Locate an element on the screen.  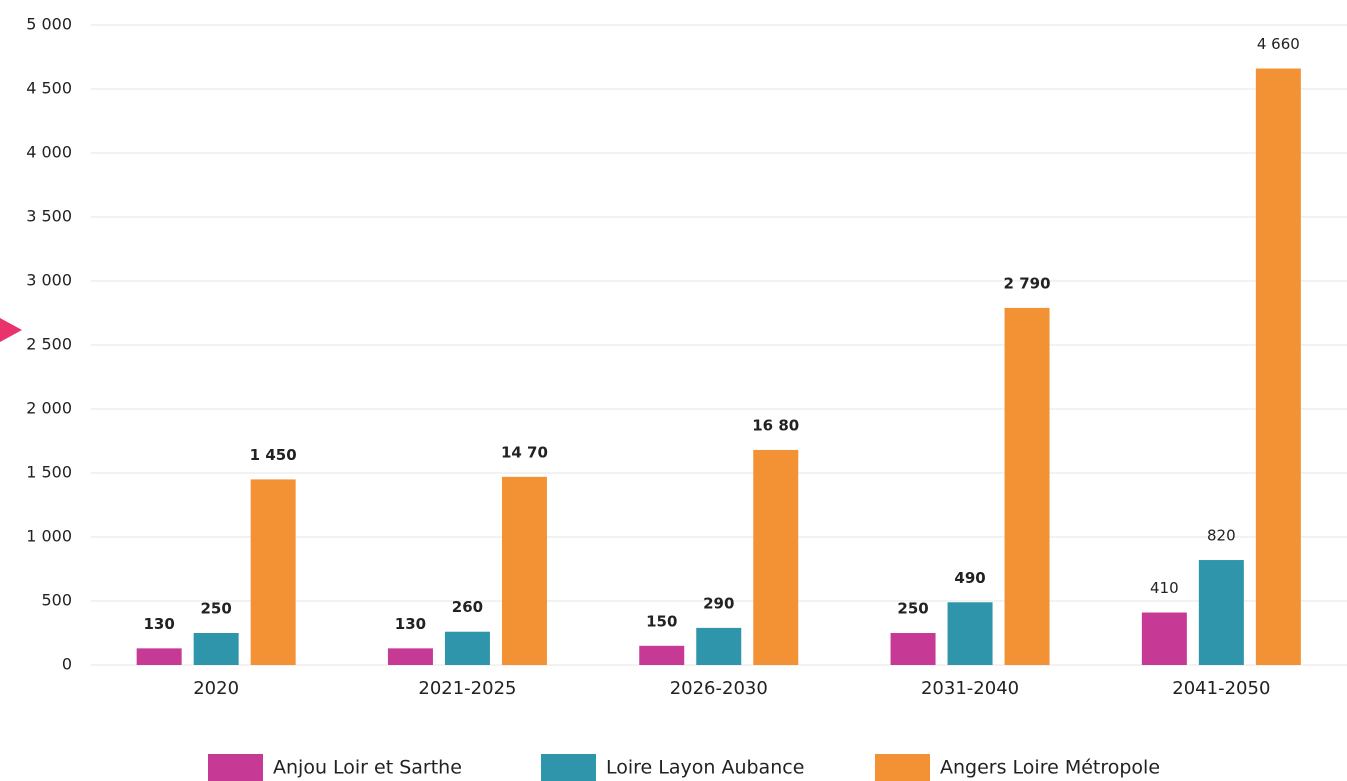
value-label: 490 is located at coordinates (969, 578).